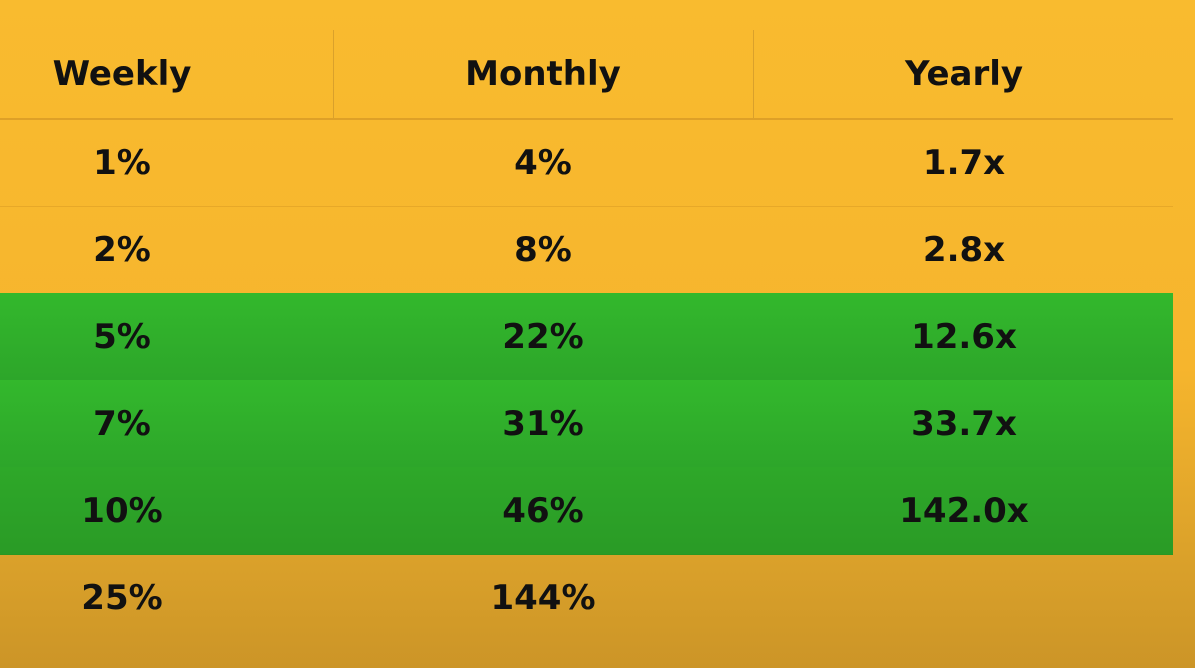 This screenshot has width=1195, height=668. I want to click on table-row: 1% 4% 1.7x, so click(586, 163).